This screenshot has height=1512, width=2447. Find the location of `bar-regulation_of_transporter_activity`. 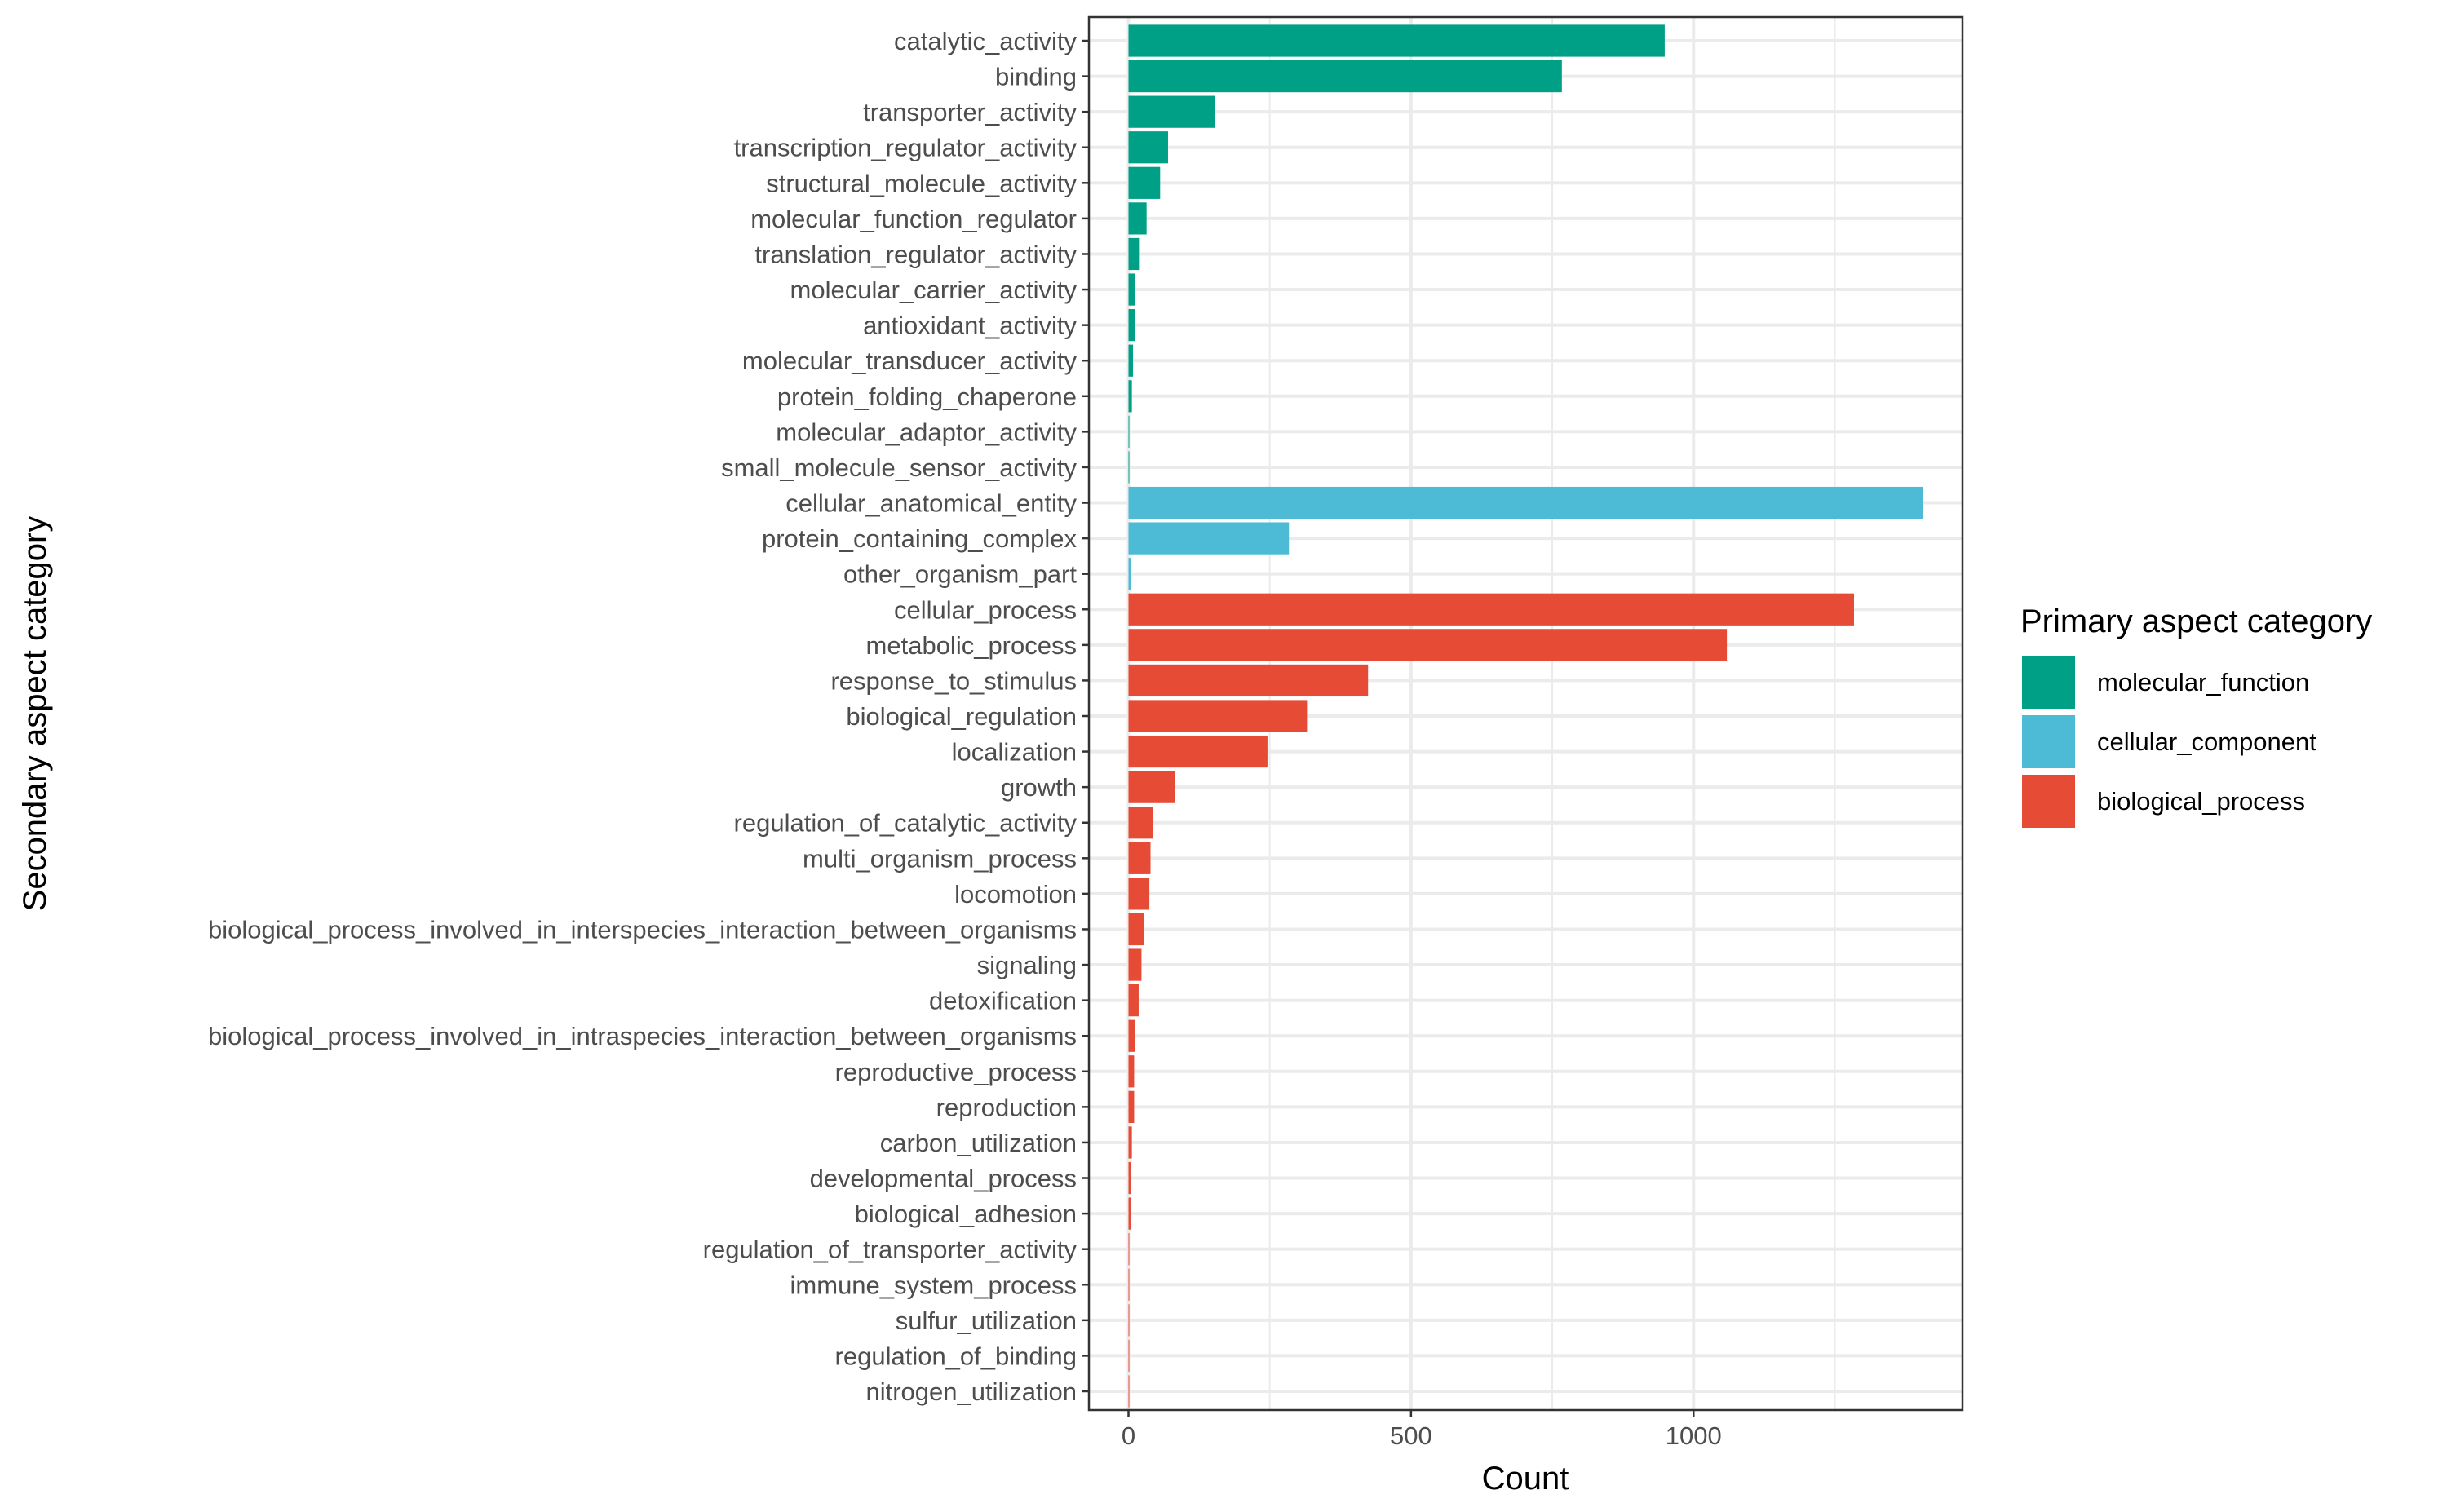

bar-regulation_of_transporter_activity is located at coordinates (1129, 1249).